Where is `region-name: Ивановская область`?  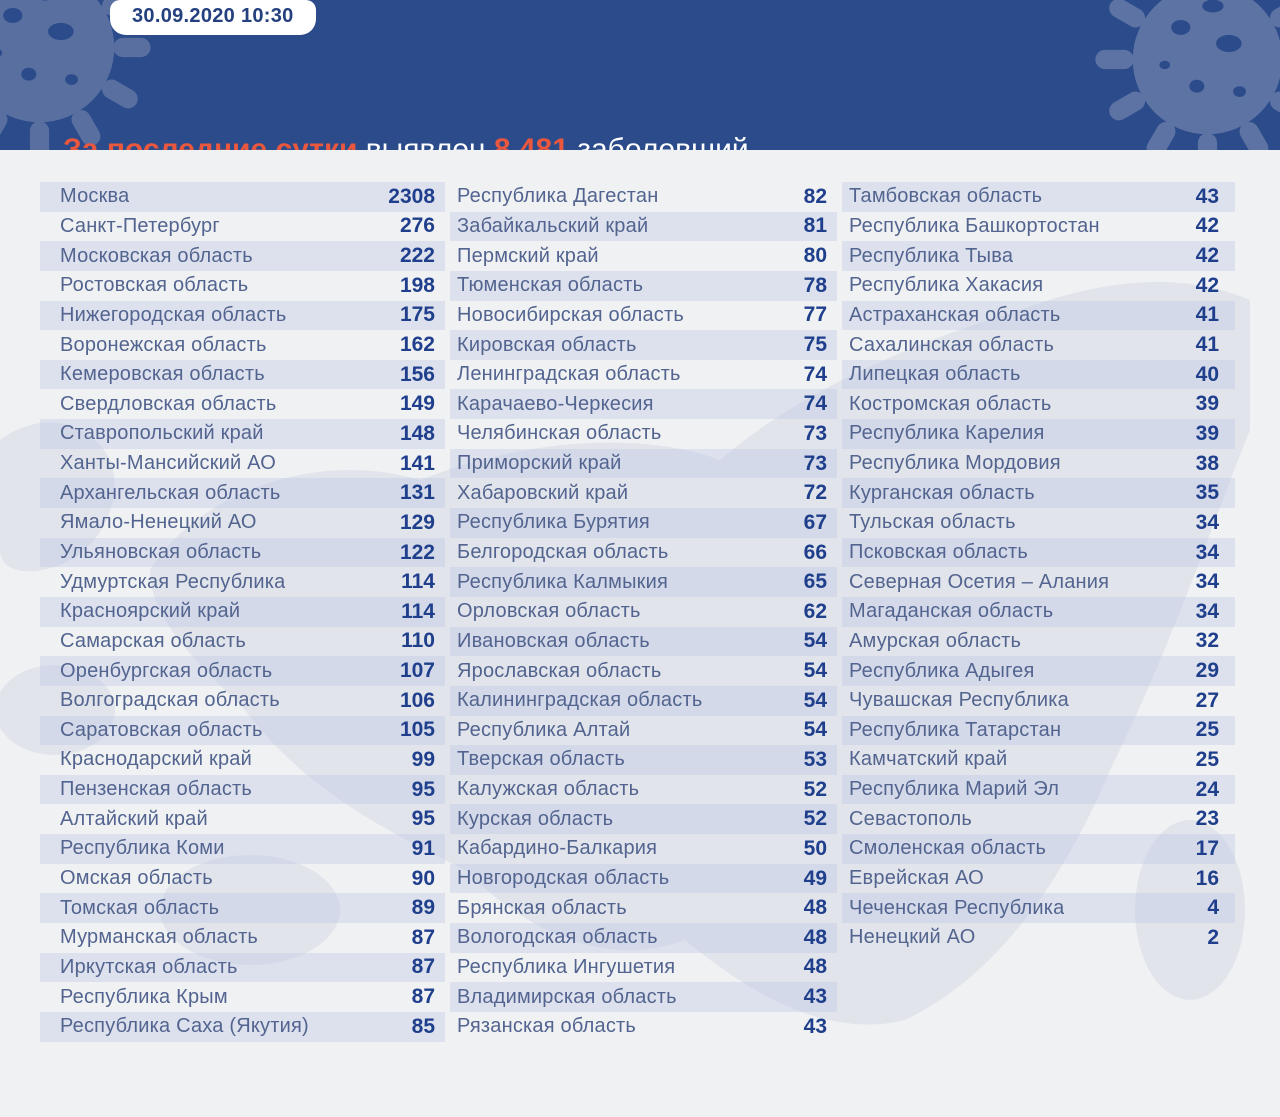 region-name: Ивановская область is located at coordinates (553, 640).